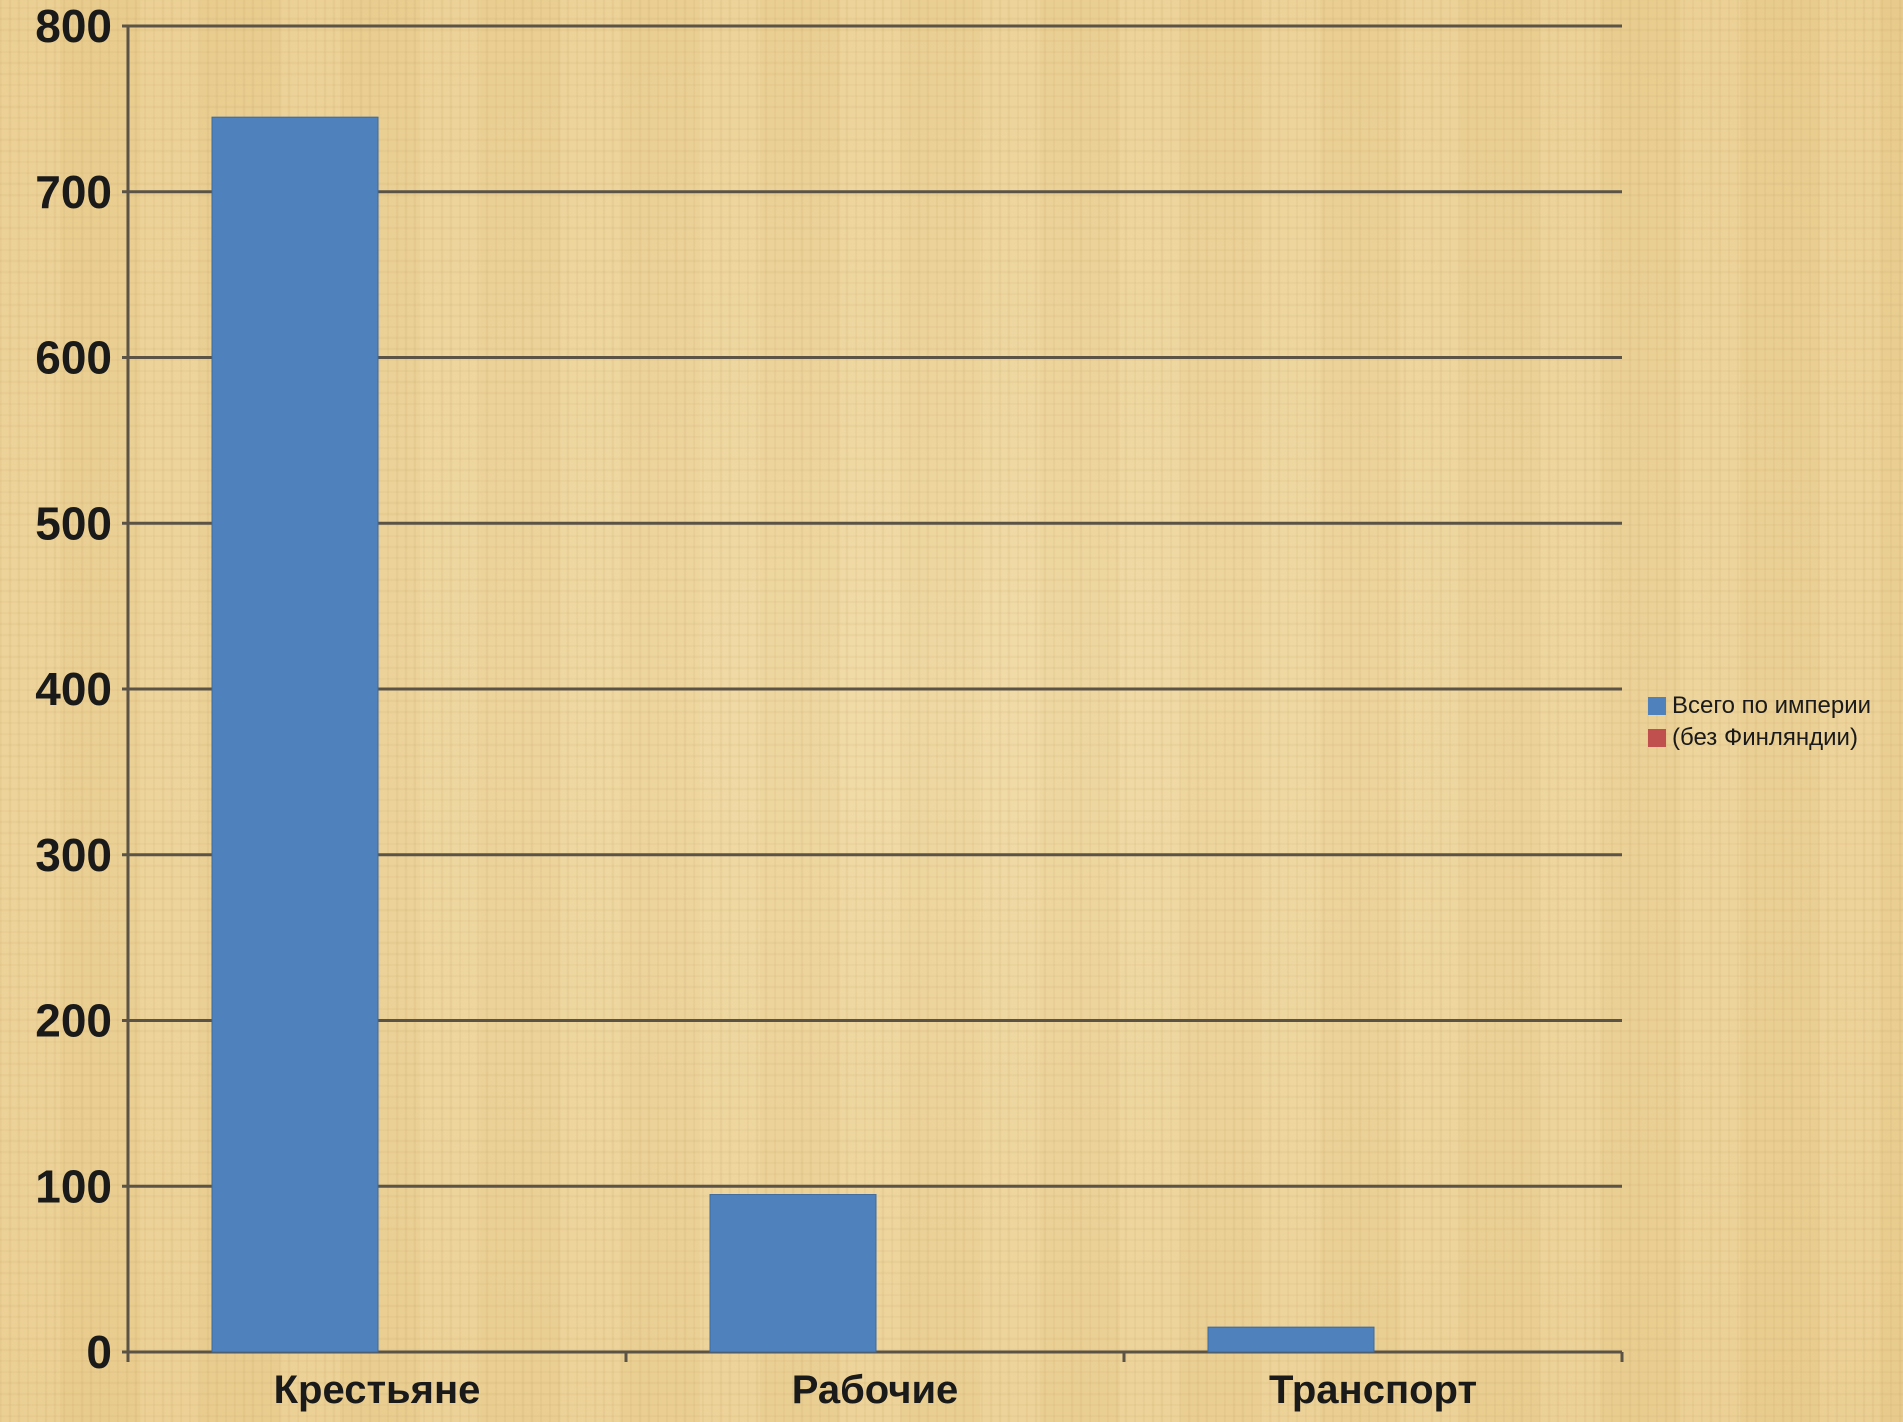  What do you see at coordinates (73, 523) in the screenshot?
I see `y-tick-label: 500` at bounding box center [73, 523].